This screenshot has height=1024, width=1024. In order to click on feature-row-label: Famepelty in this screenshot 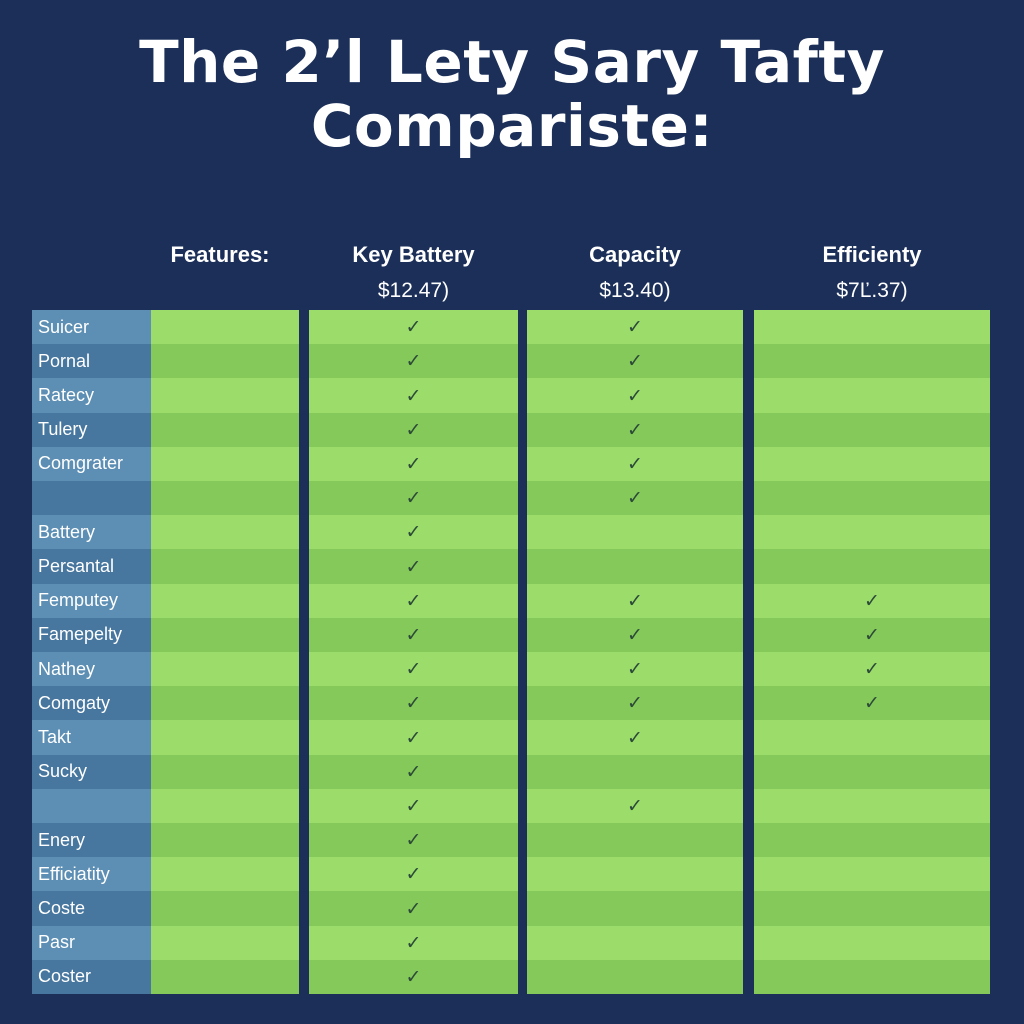, I will do `click(91, 635)`.